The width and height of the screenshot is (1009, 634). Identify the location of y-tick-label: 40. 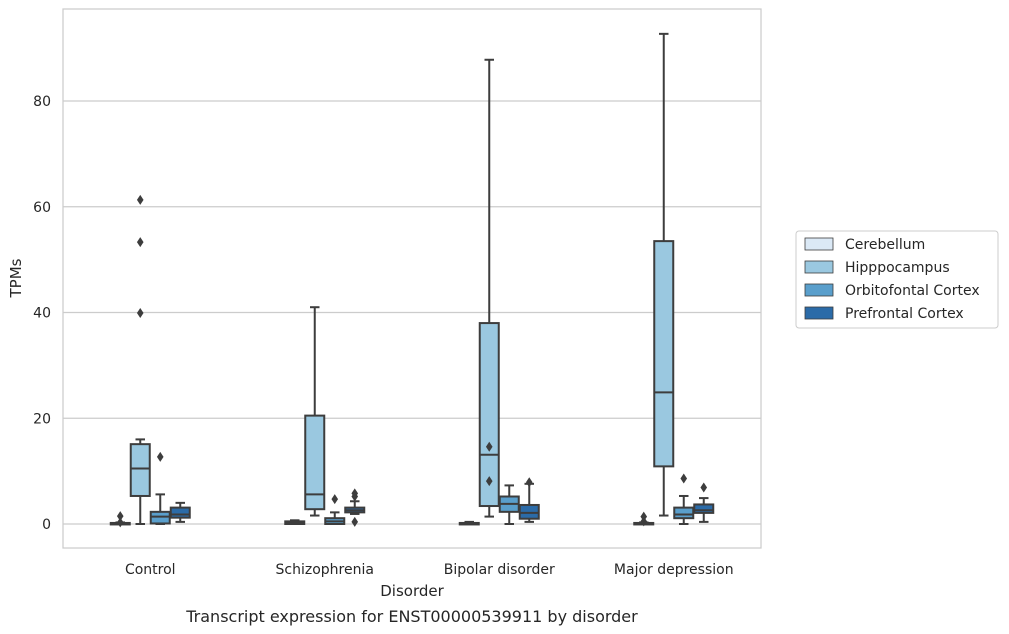
(42, 314).